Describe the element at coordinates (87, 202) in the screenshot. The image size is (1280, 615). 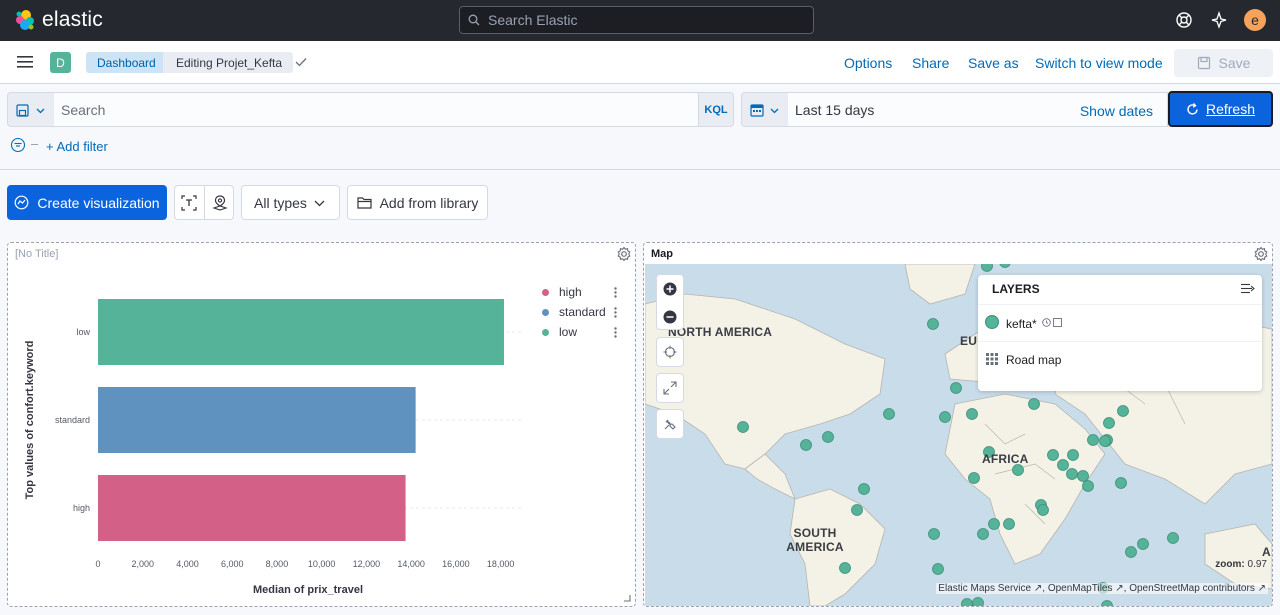
I see `create-visualization-button: Create visualization` at that location.